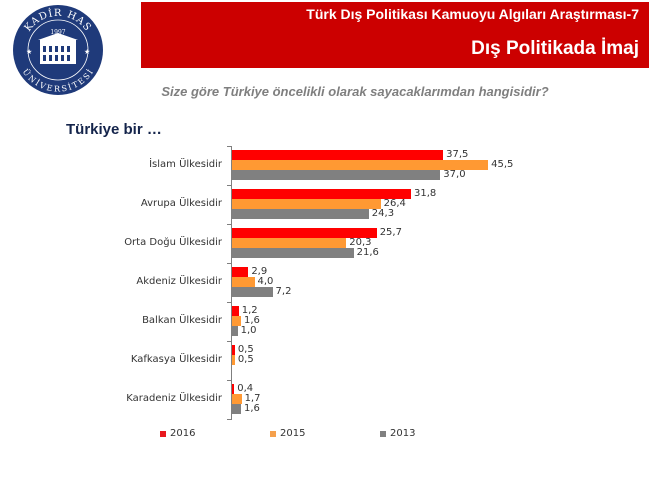 This screenshot has height=488, width=650. What do you see at coordinates (58, 50) in the screenshot?
I see `university-logo: KADİR HAS ÜNİVERSİTESİ 1997 ★ ★` at bounding box center [58, 50].